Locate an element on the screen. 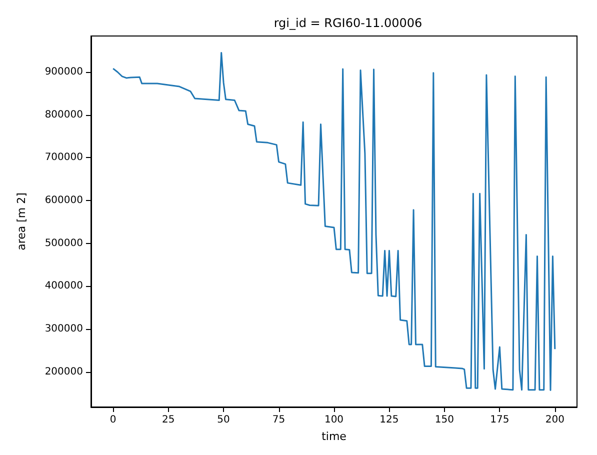 The image size is (597, 455). x-tick-label: 50 is located at coordinates (223, 420).